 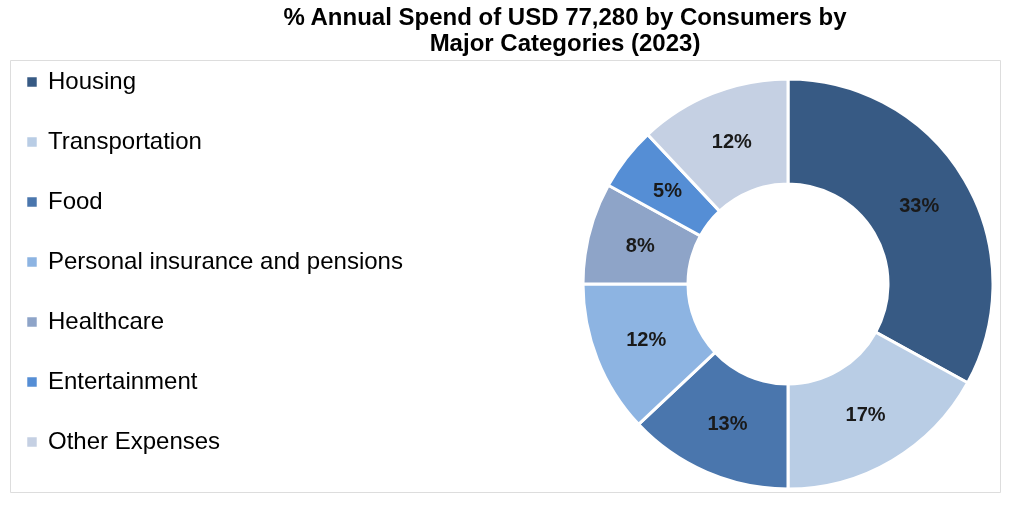 I want to click on data-label: 8%, so click(x=640, y=245).